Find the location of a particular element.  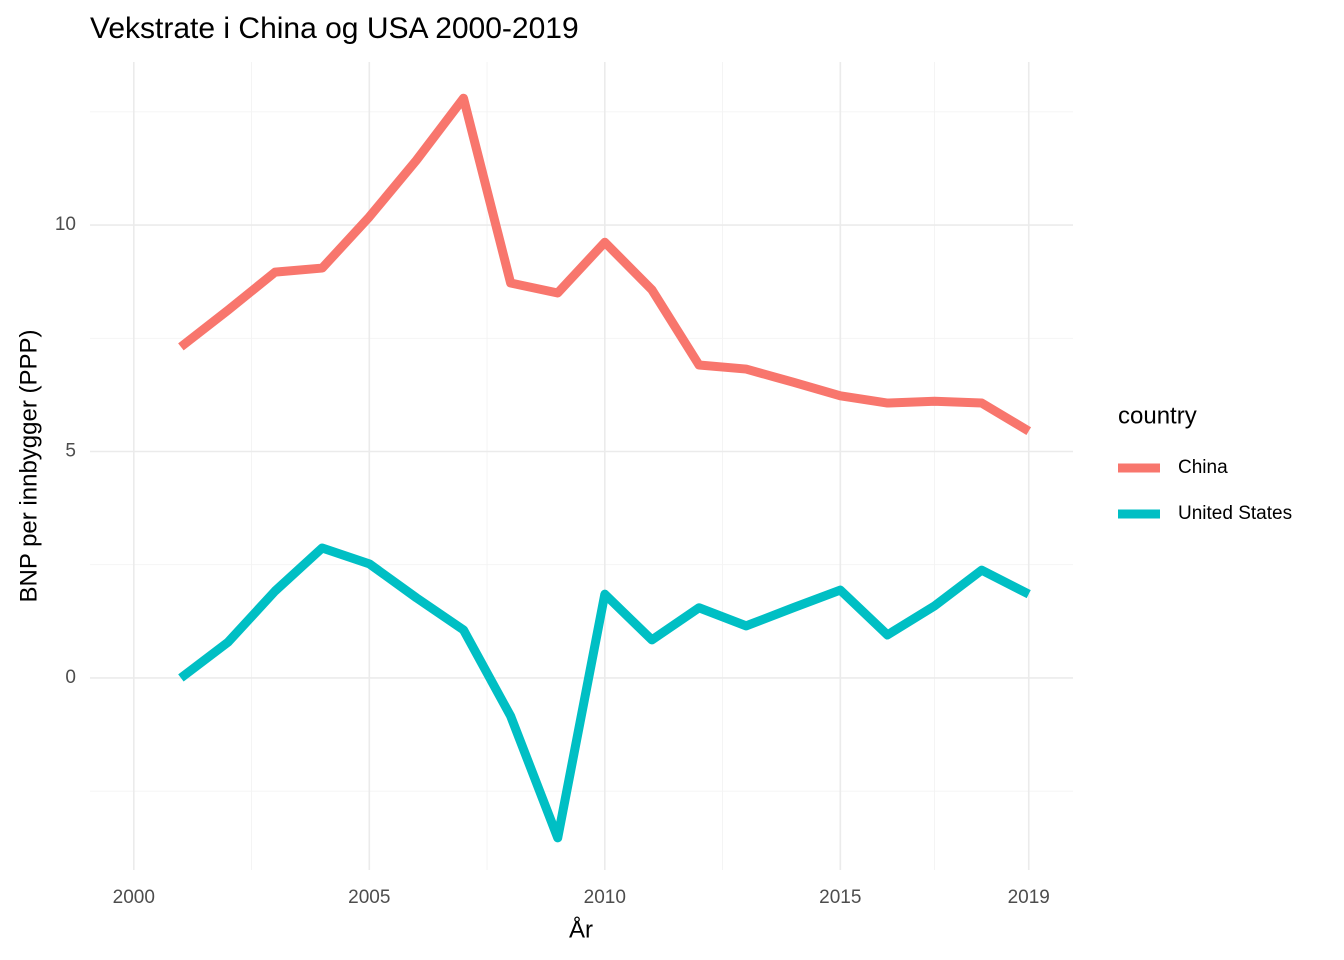

legend-title: country is located at coordinates (1157, 415).